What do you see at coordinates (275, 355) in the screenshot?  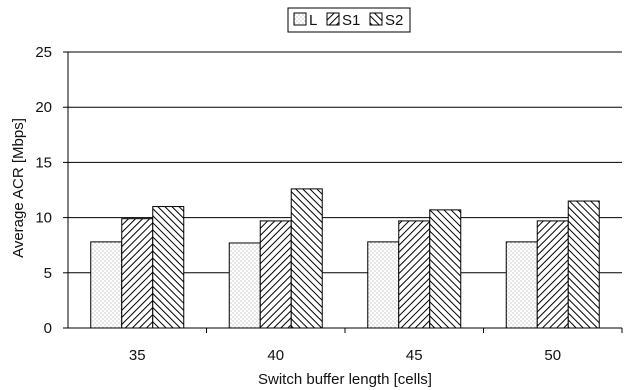 I see `x-tick-label: 40` at bounding box center [275, 355].